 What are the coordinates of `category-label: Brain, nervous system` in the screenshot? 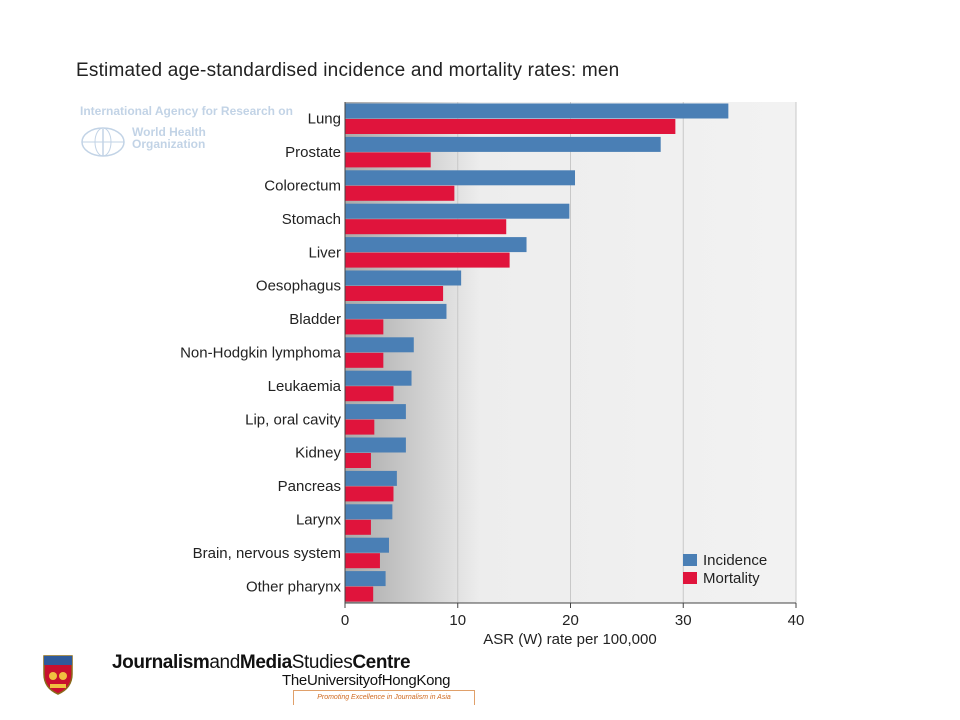 It's located at (267, 553).